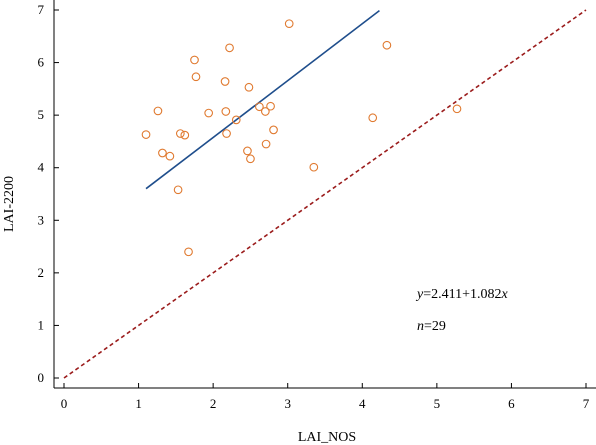 Image resolution: width=596 pixels, height=445 pixels. I want to click on x-tick-label: 4, so click(362, 403).